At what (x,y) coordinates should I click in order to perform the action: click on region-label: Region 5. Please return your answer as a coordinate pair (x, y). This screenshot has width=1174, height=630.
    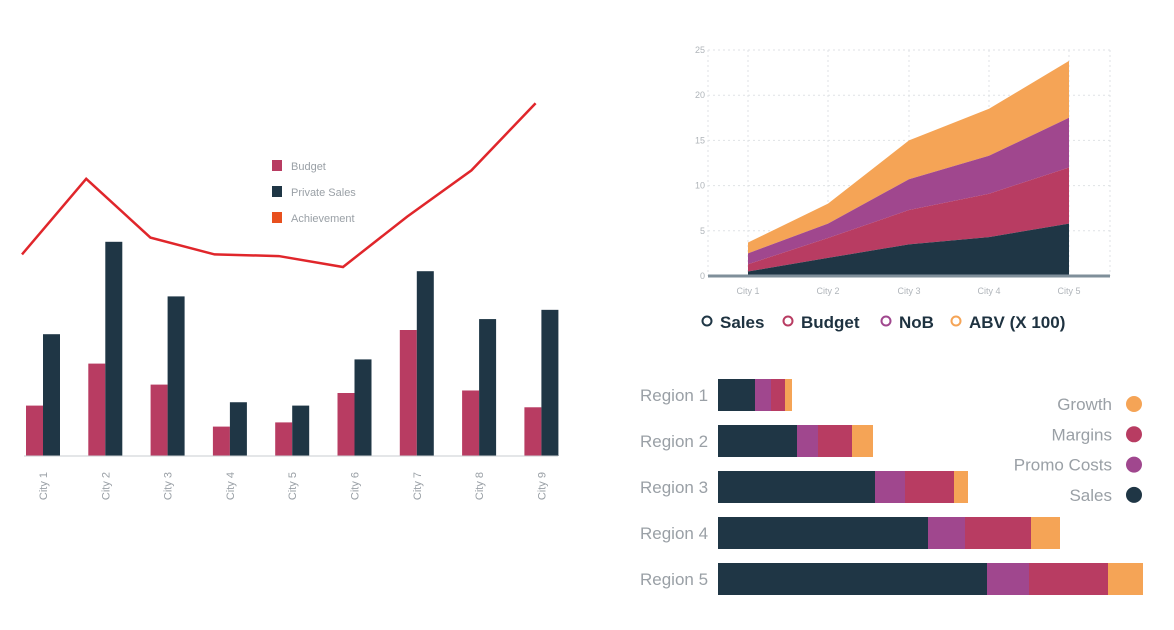
    Looking at the image, I should click on (674, 579).